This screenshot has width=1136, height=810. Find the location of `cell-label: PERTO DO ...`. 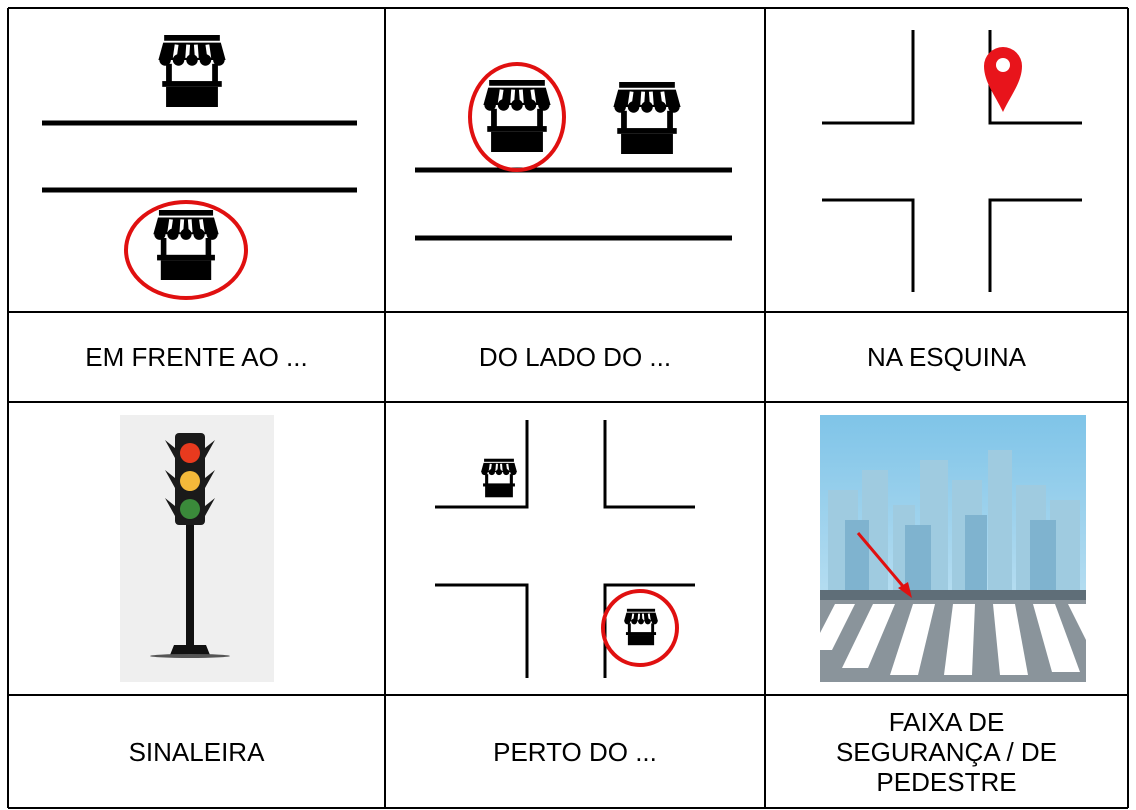

cell-label: PERTO DO ... is located at coordinates (575, 751).